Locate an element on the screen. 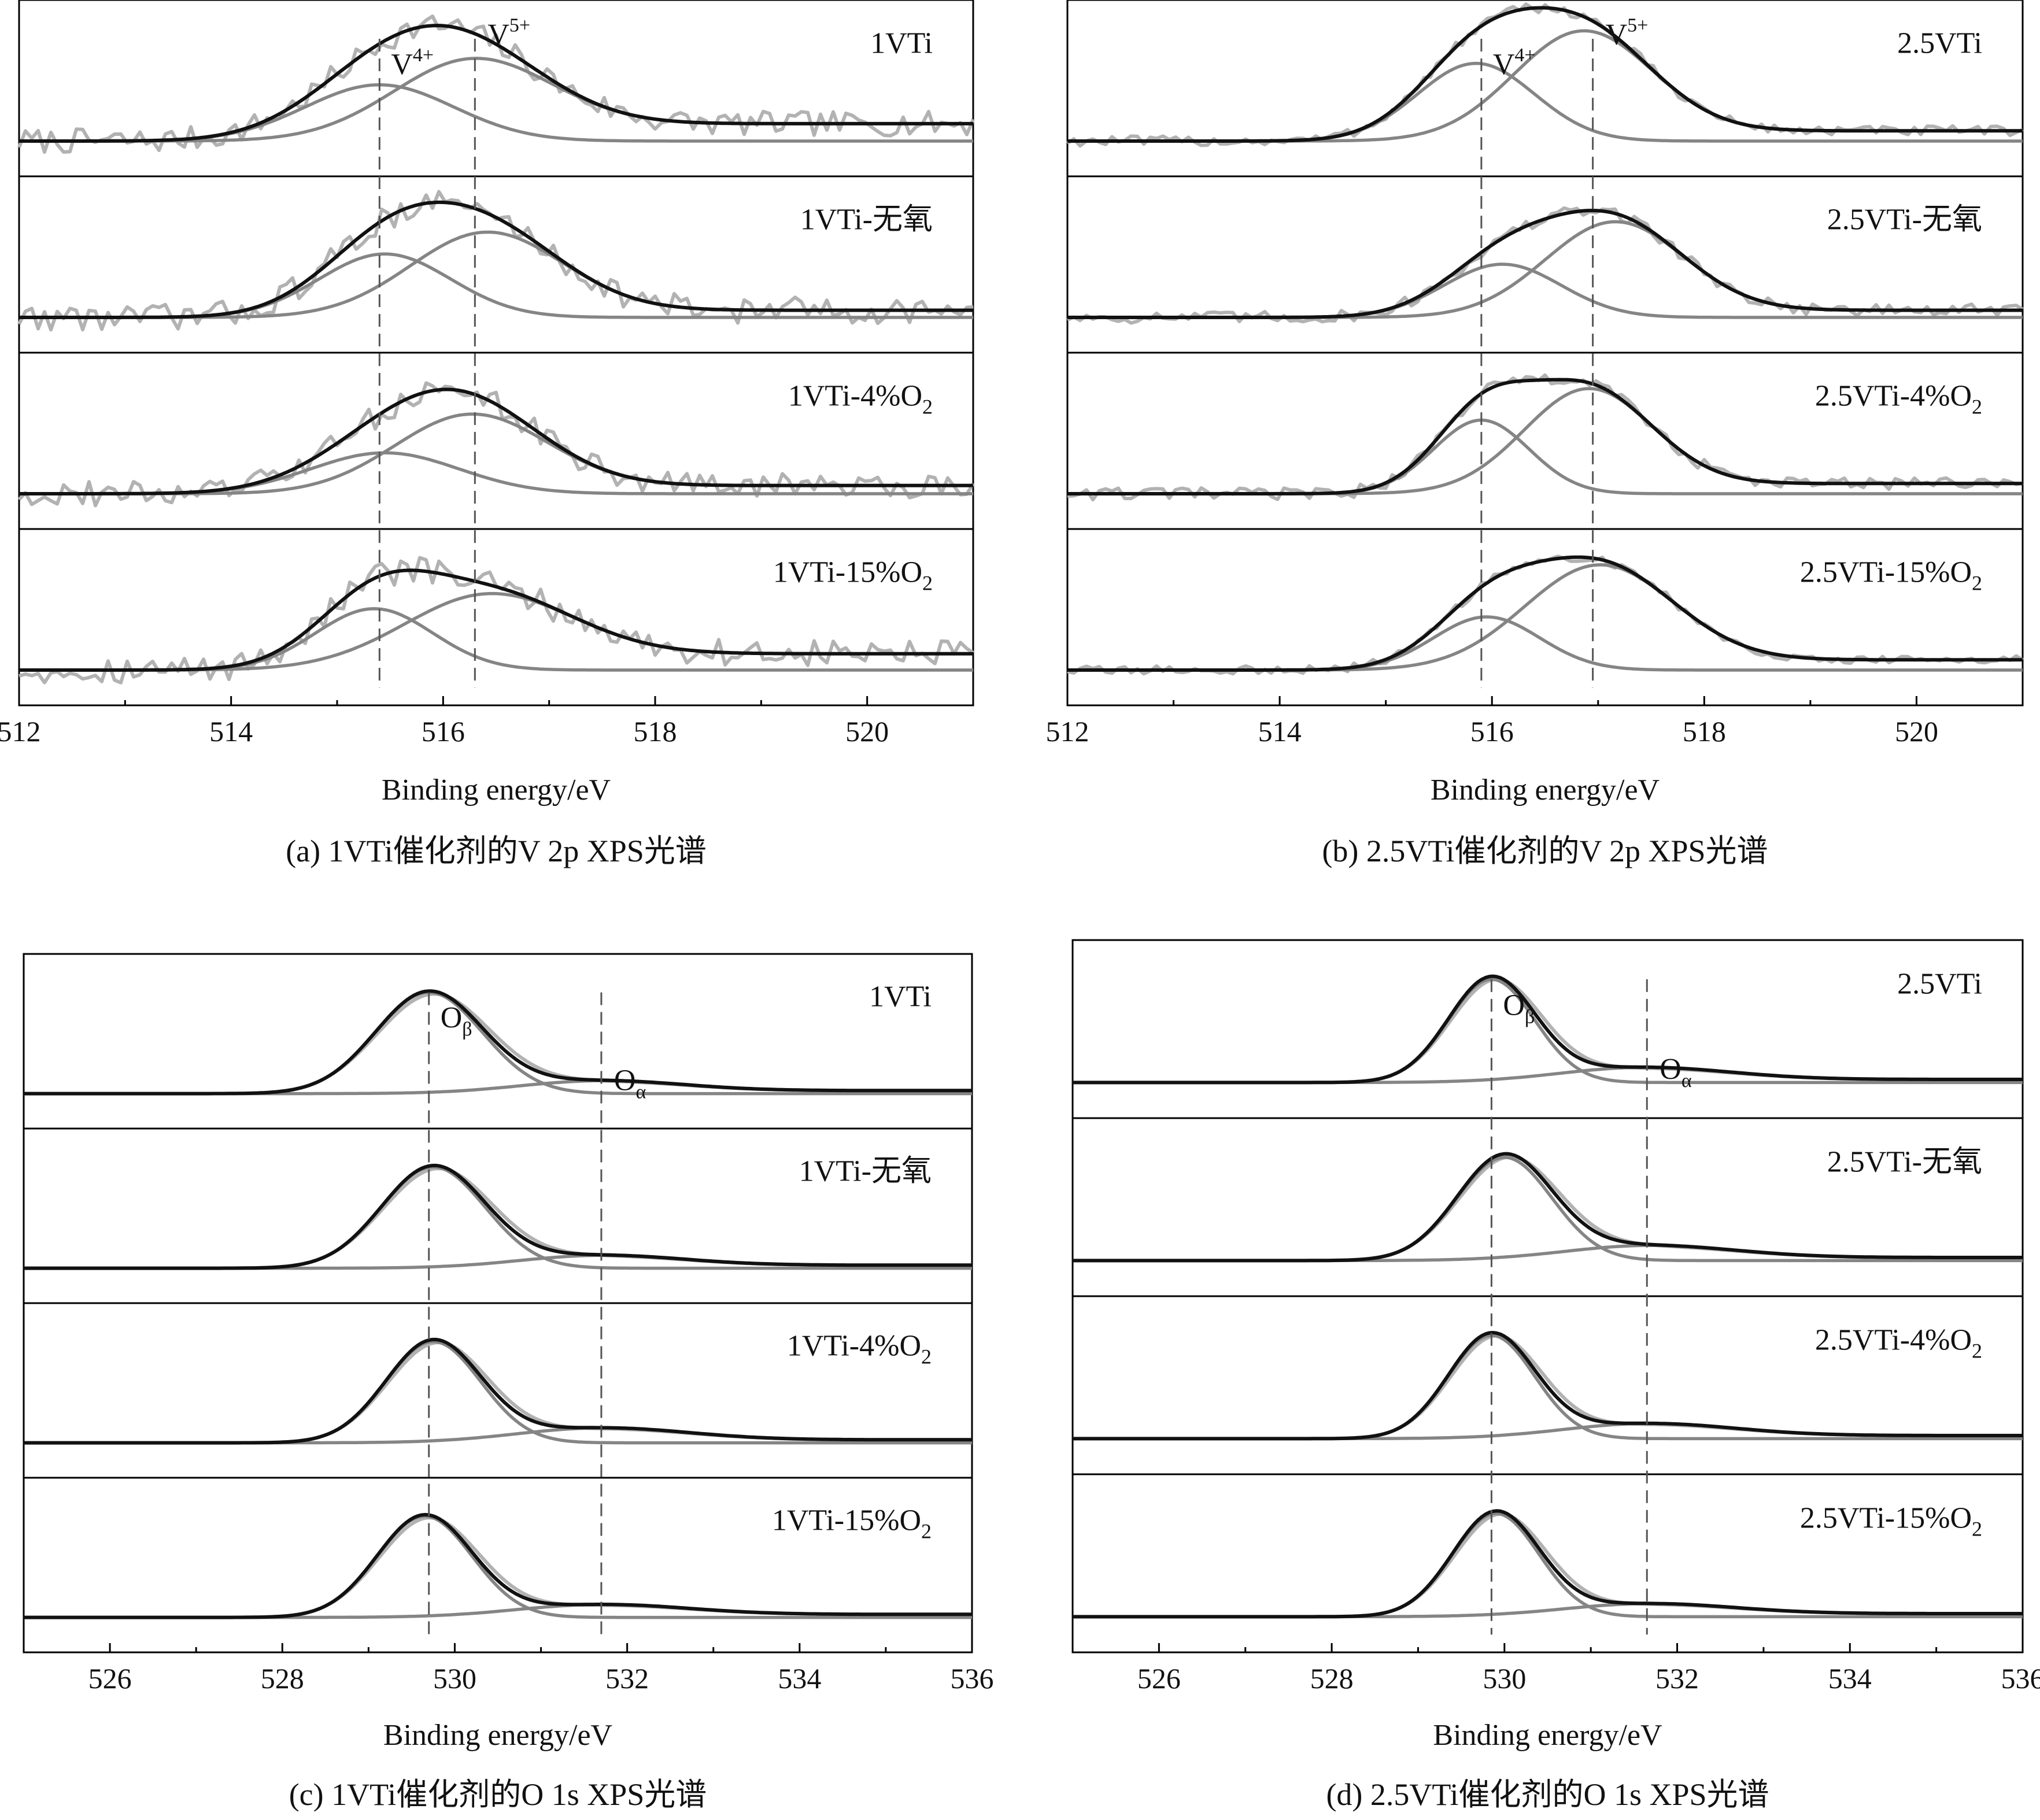 This screenshot has height=1820, width=2040. panel-caption: (c) 1VTi催化剂的O 1s XPS光谱 is located at coordinates (498, 1795).